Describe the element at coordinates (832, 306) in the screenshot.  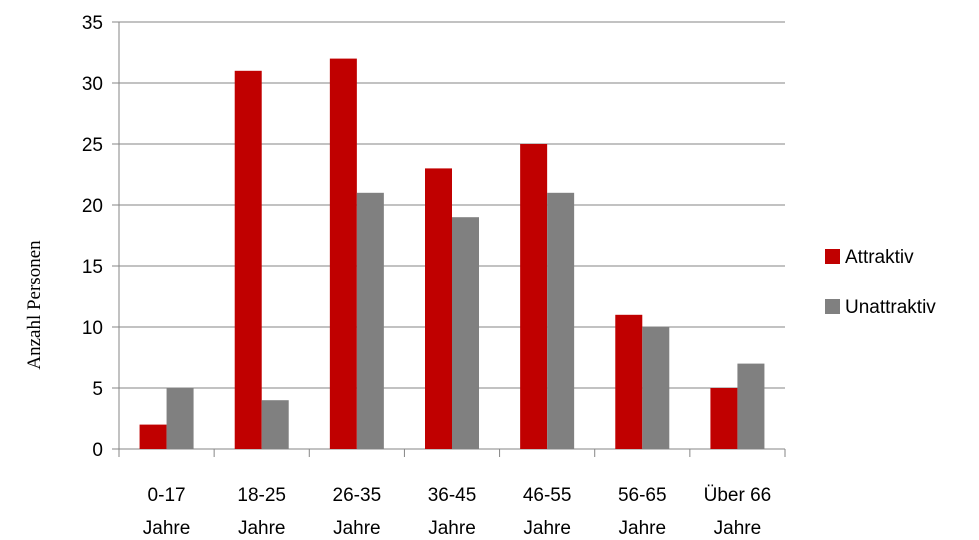
I see `legend-swatch-unattraktiv` at that location.